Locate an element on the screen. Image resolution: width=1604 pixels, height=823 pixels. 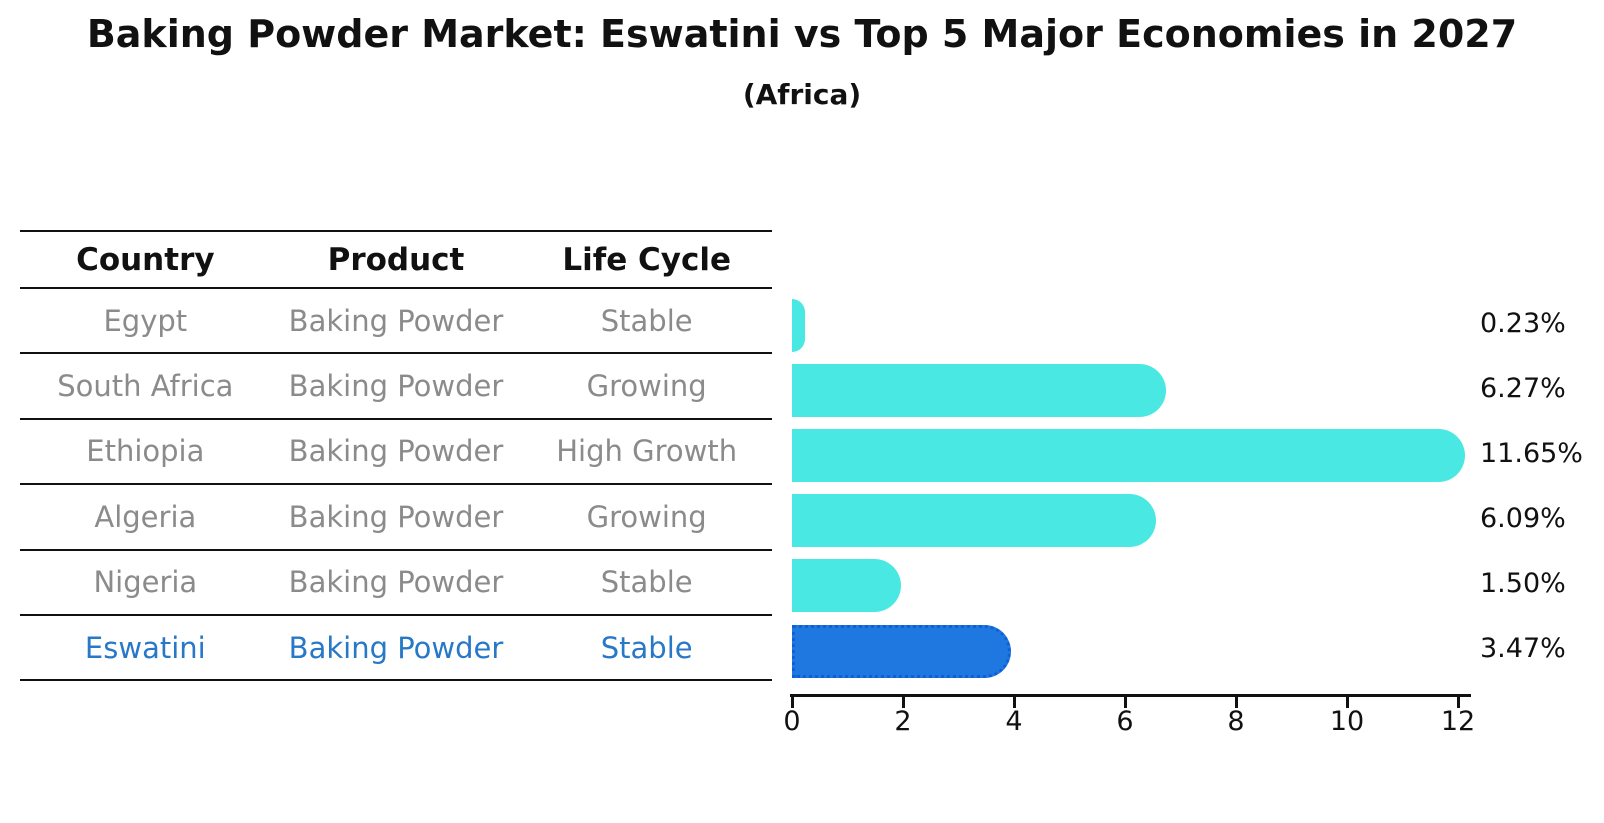
x-axis-tick-label: 8 is located at coordinates (1236, 721).